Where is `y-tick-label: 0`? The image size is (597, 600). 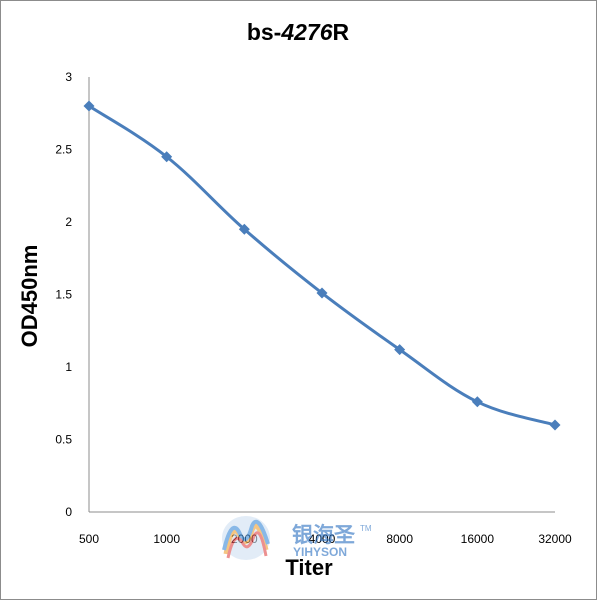 y-tick-label: 0 is located at coordinates (68, 512).